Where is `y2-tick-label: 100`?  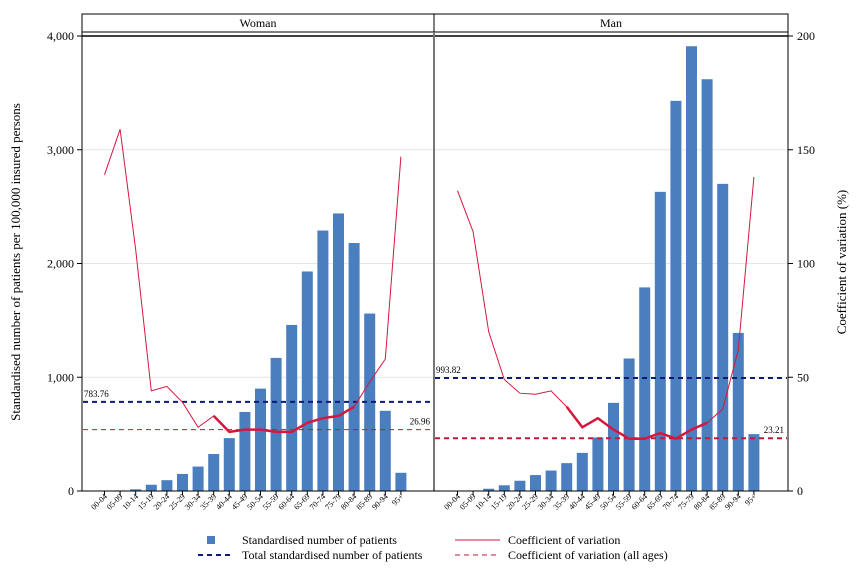 y2-tick-label: 100 is located at coordinates (806, 264).